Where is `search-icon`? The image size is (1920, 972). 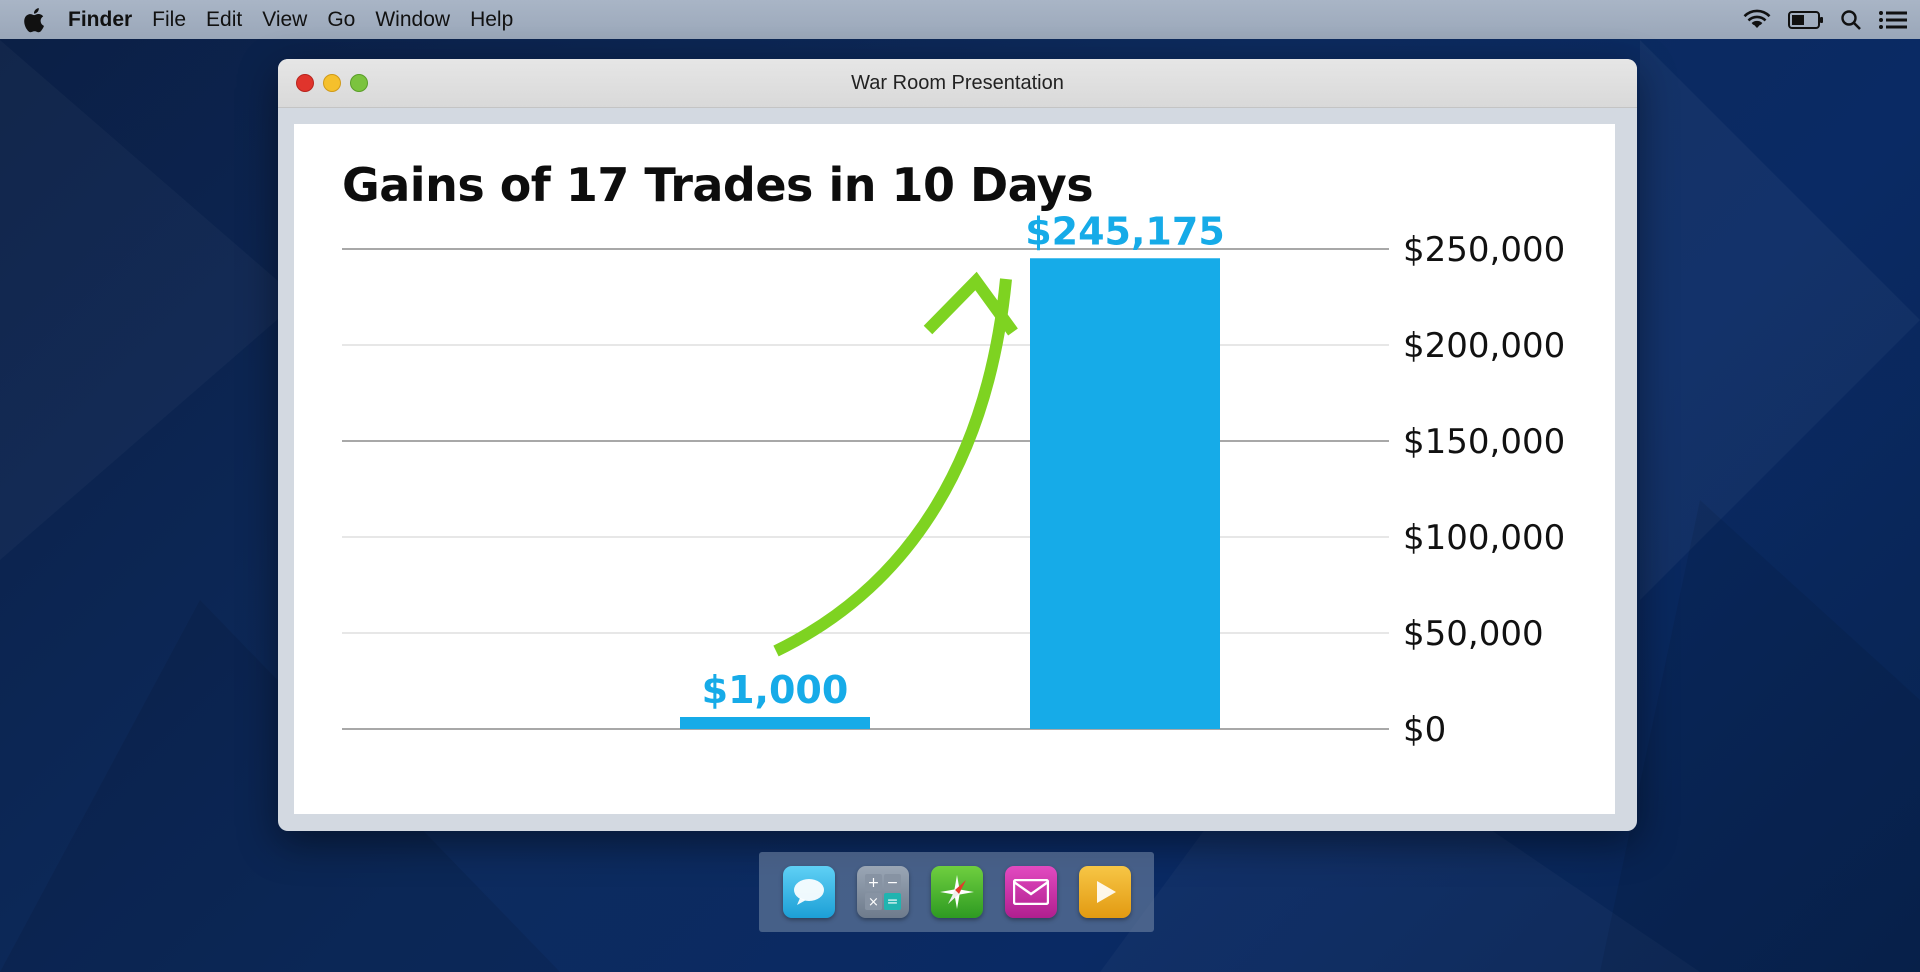 search-icon is located at coordinates (1851, 20).